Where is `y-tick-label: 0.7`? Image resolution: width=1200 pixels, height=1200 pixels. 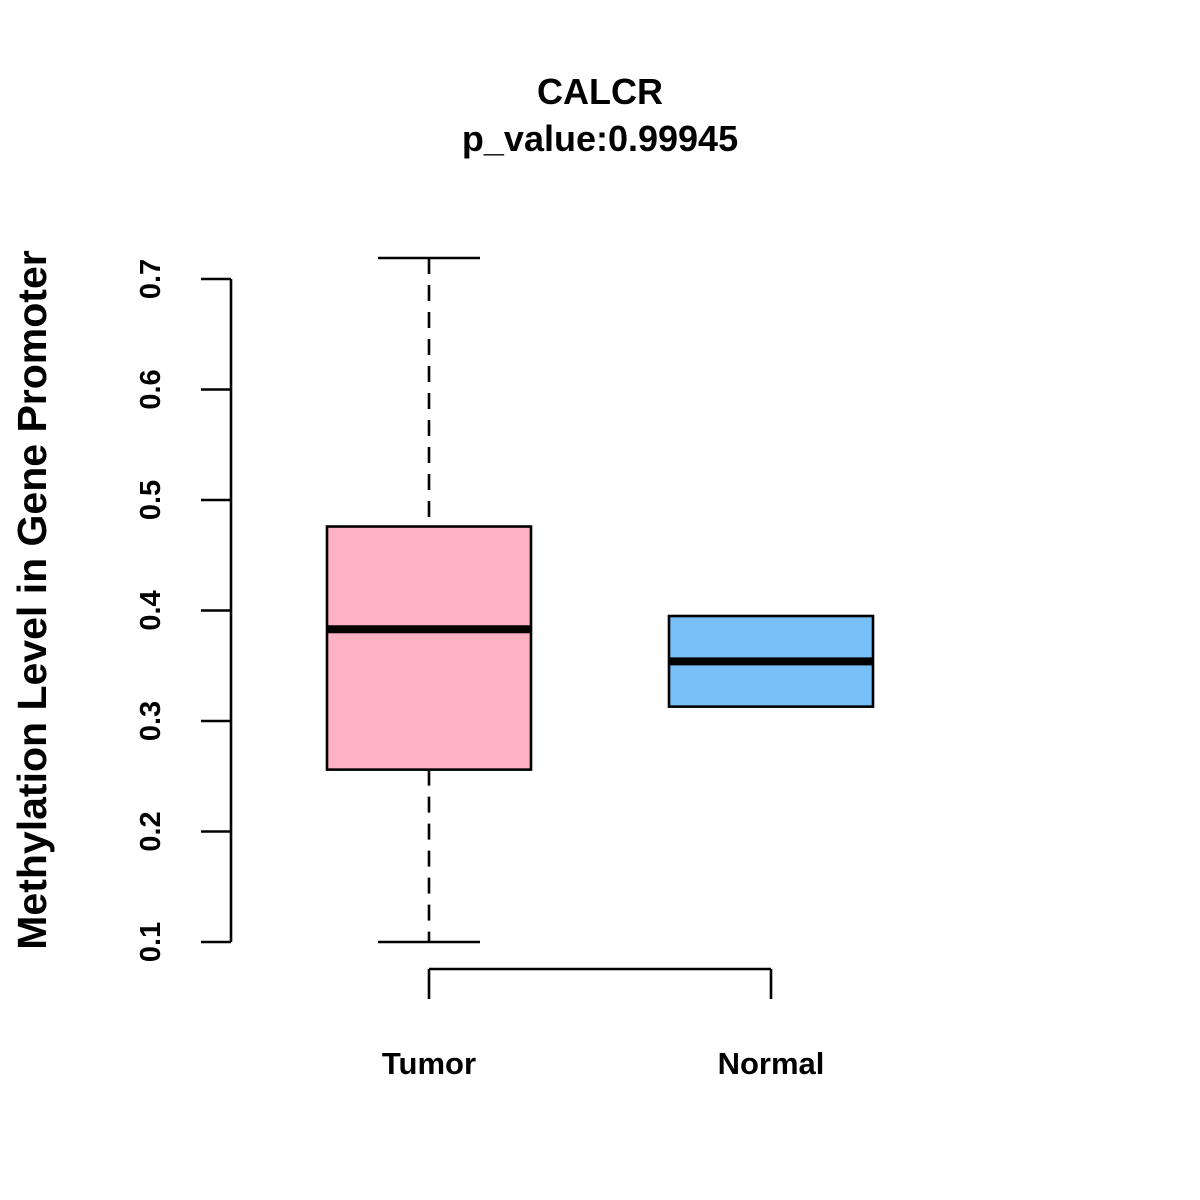 y-tick-label: 0.7 is located at coordinates (151, 279).